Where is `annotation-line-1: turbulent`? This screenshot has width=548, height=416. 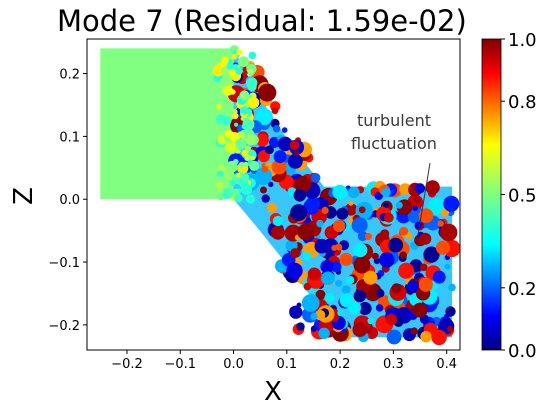 annotation-line-1: turbulent is located at coordinates (394, 120).